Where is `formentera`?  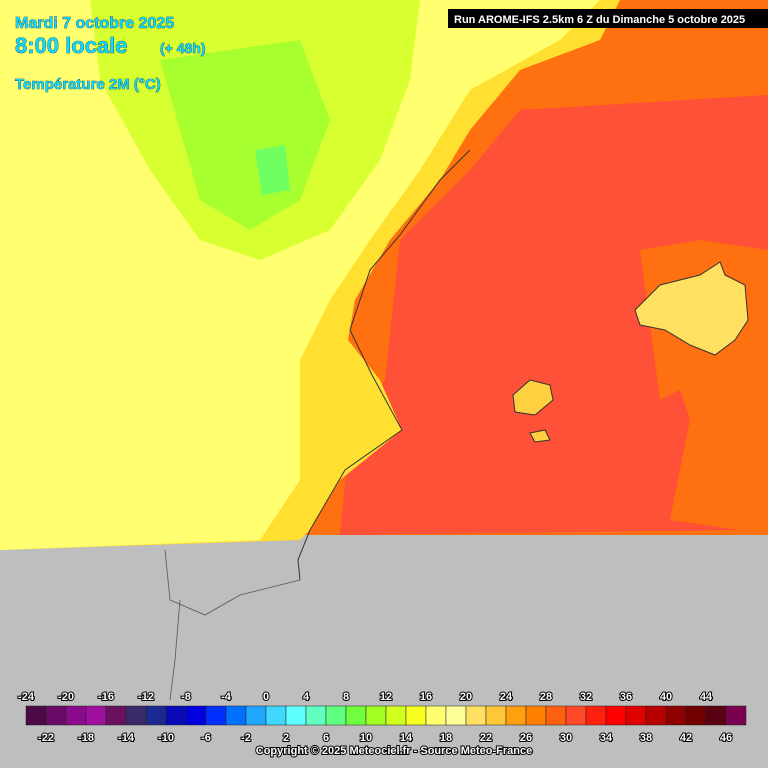 formentera is located at coordinates (540, 436).